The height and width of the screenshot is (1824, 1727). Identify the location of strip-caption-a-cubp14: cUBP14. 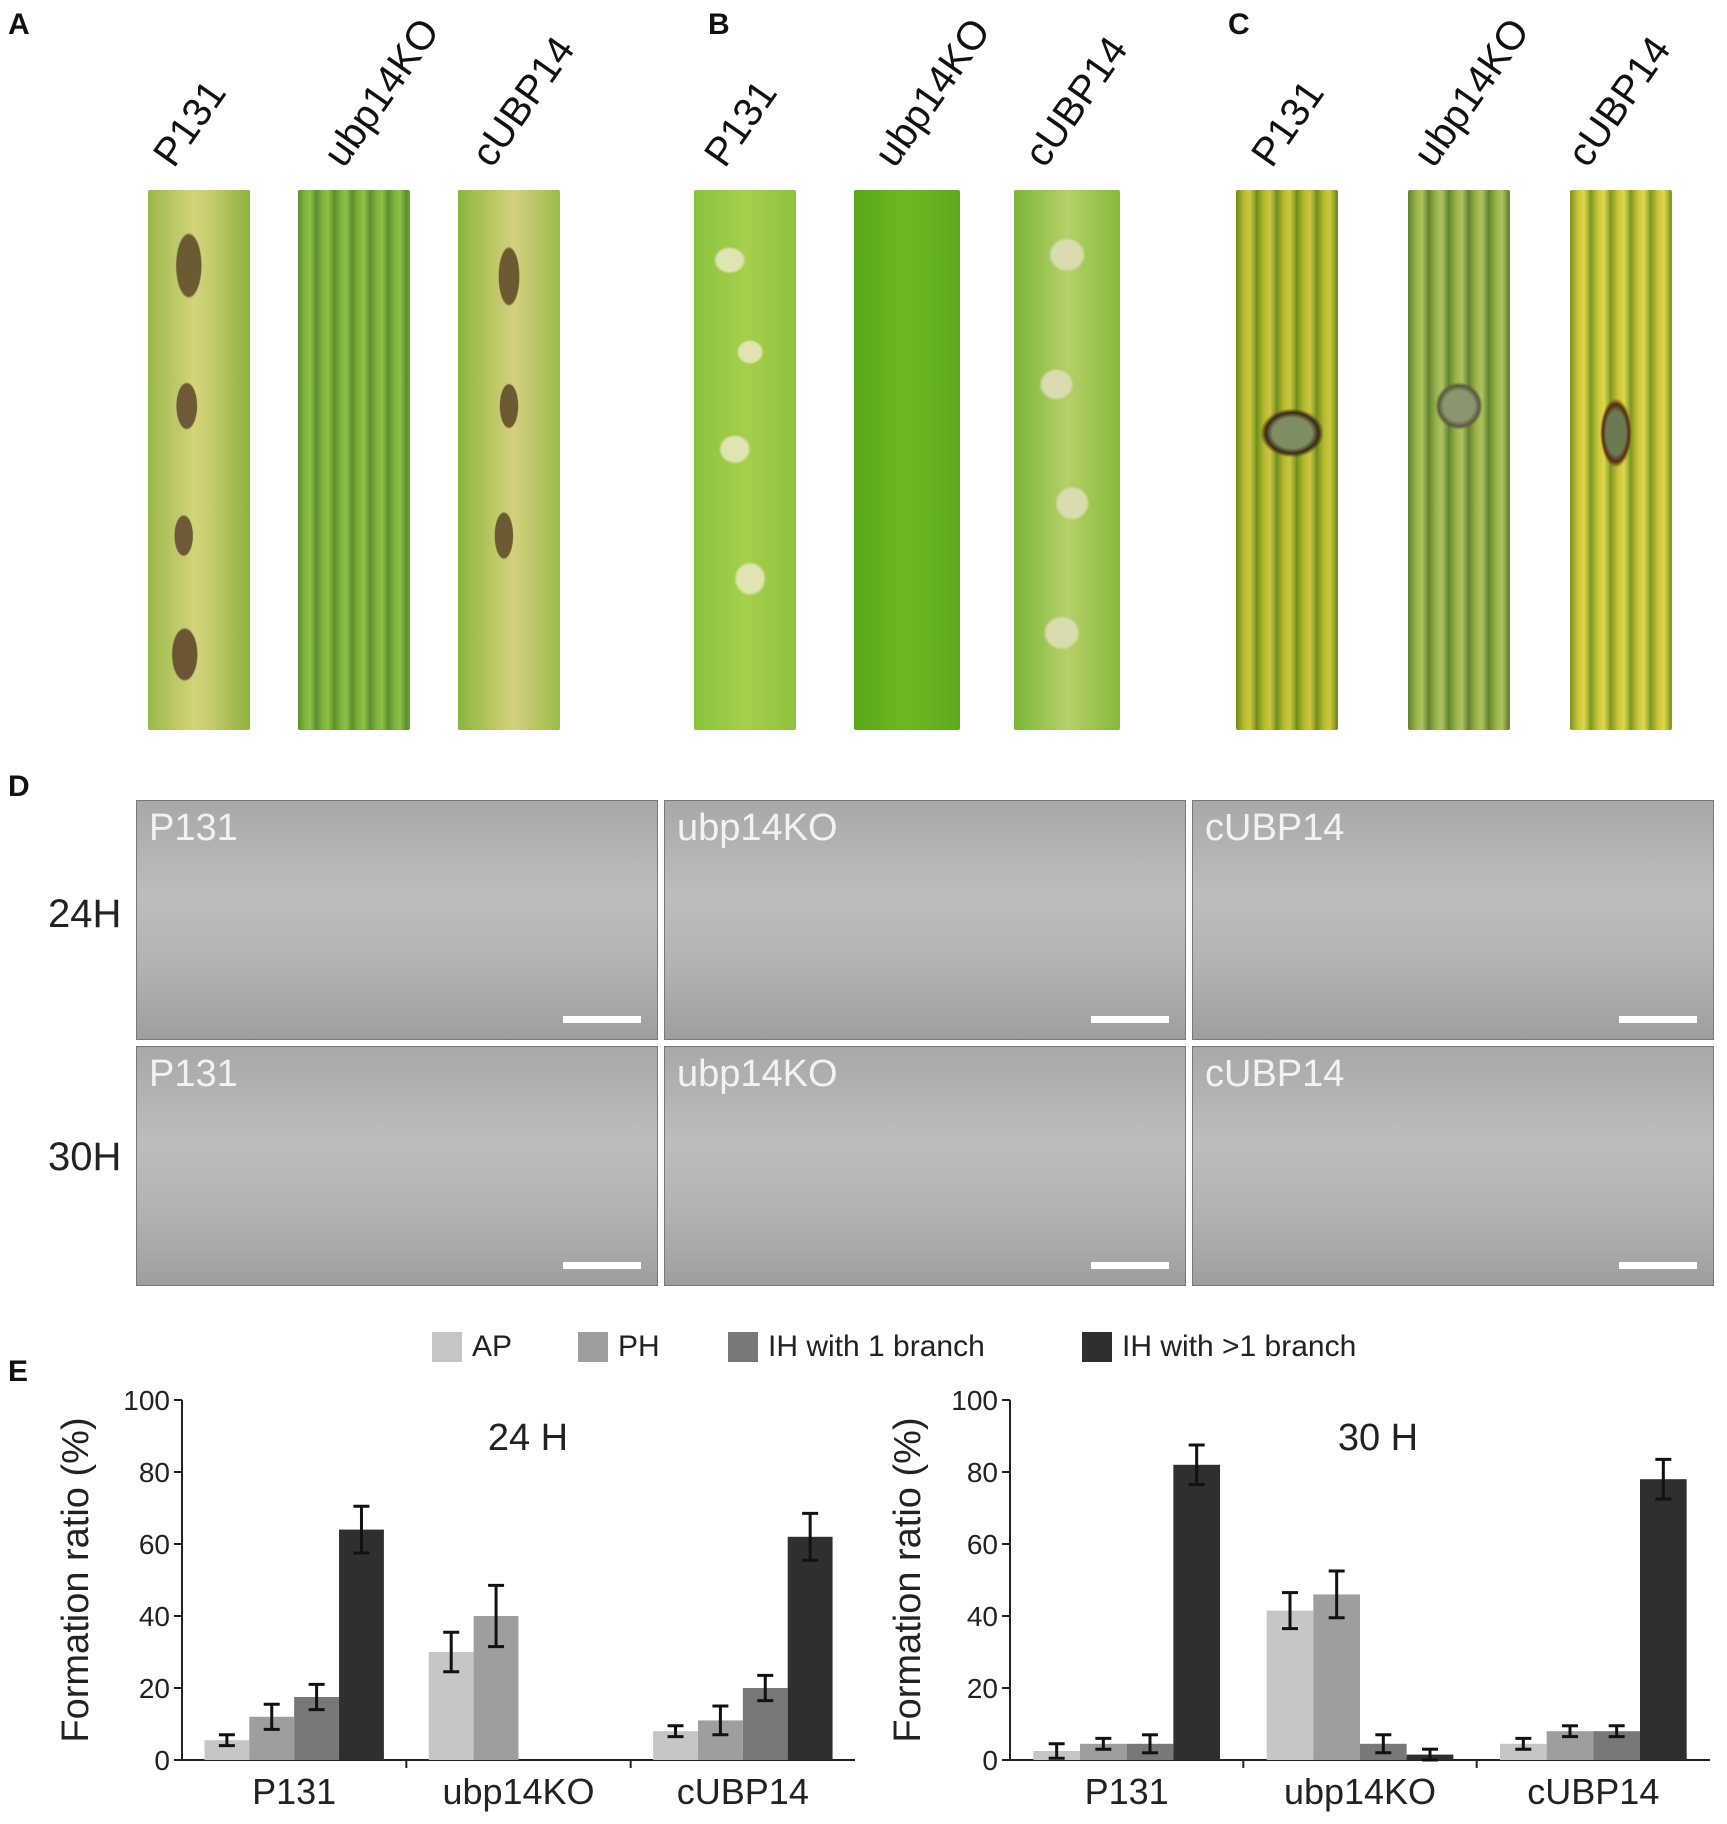
(523, 101).